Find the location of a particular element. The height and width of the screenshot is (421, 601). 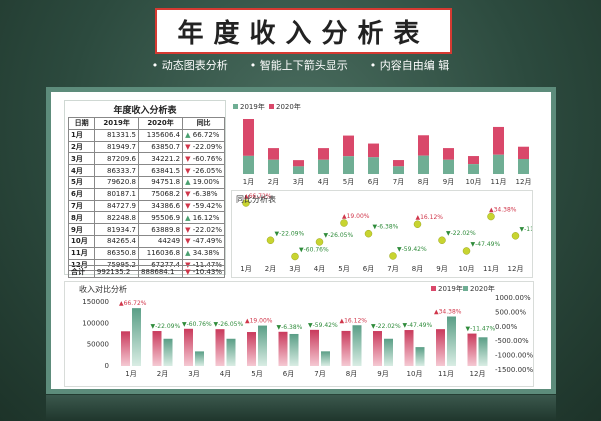

legend-label-2020: 2020年 is located at coordinates (482, 288).